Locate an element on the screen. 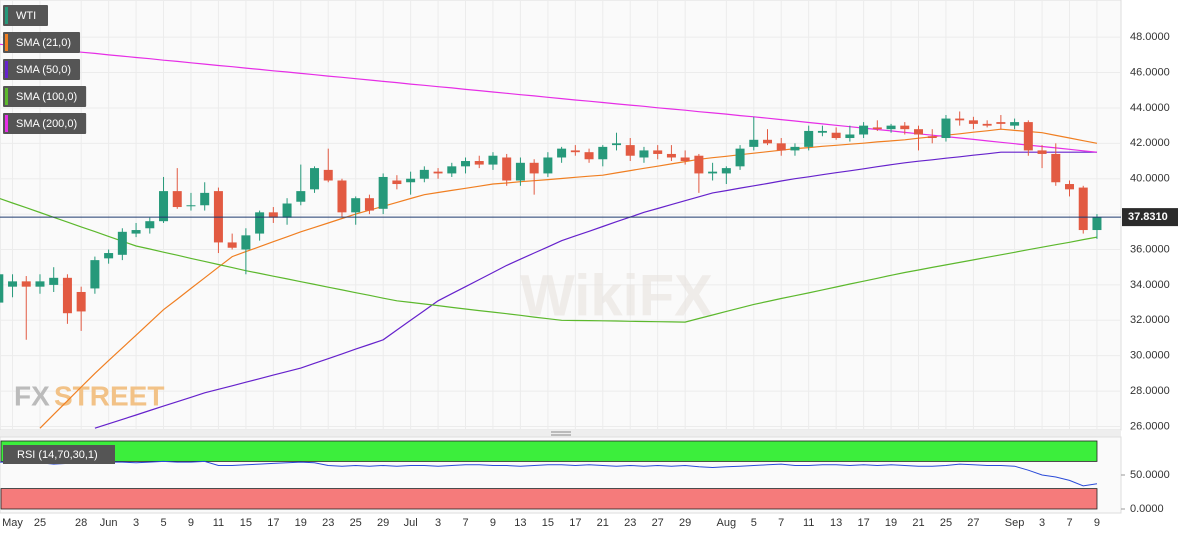 Image resolution: width=1194 pixels, height=536 pixels. x-tick-label: 11 is located at coordinates (808, 523).